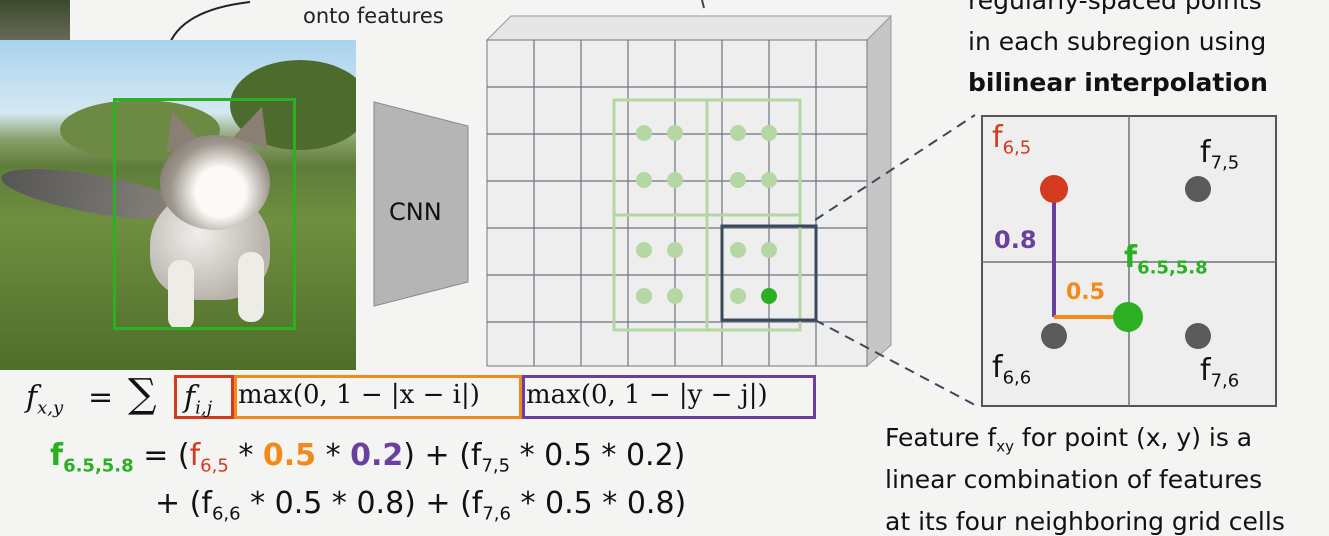  Describe the element at coordinates (101, 397) in the screenshot. I see `formula-equals: =` at that location.